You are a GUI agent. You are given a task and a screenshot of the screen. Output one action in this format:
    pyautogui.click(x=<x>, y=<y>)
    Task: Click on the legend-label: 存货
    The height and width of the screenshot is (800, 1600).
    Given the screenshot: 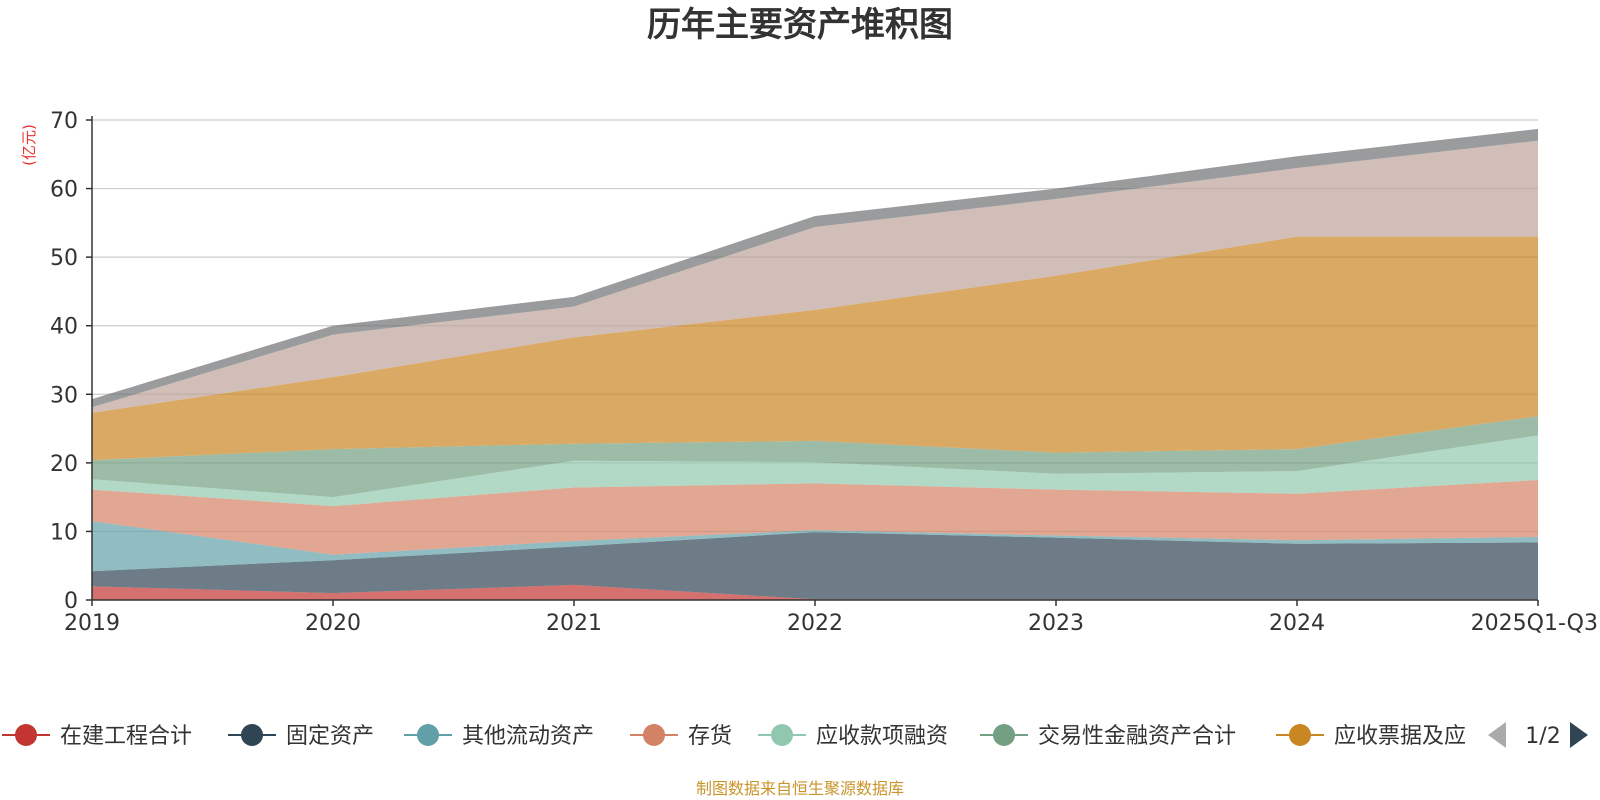 What is the action you would take?
    pyautogui.click(x=710, y=736)
    